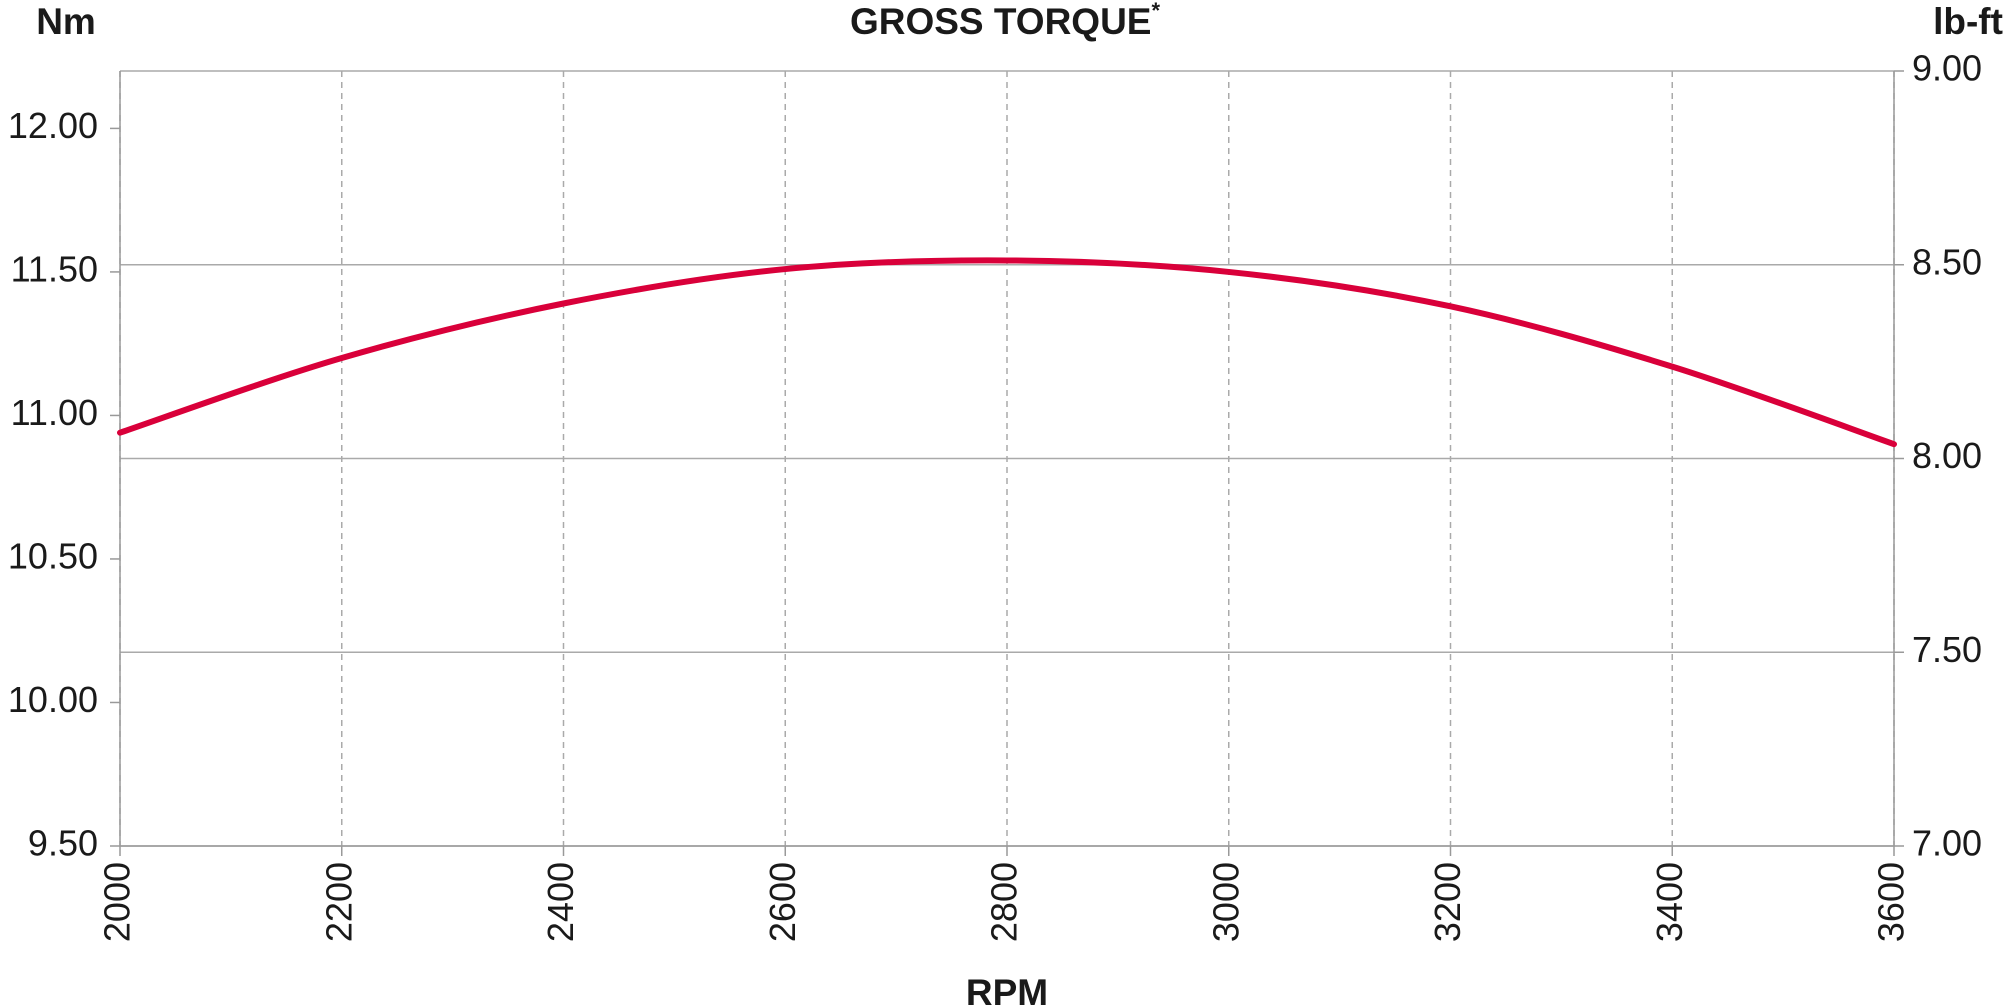  Describe the element at coordinates (1947, 649) in the screenshot. I see `y2-tick-label: 7.50` at that location.